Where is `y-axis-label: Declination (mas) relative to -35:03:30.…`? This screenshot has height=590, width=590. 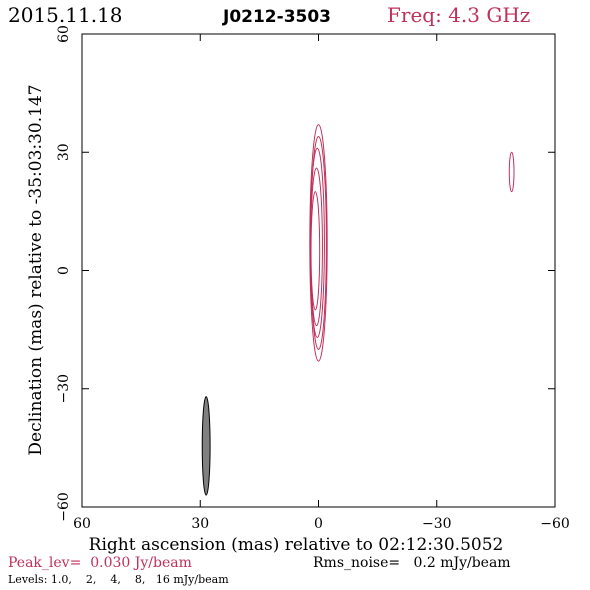 y-axis-label: Declination (mas) relative to -35:03:30.… is located at coordinates (36, 269).